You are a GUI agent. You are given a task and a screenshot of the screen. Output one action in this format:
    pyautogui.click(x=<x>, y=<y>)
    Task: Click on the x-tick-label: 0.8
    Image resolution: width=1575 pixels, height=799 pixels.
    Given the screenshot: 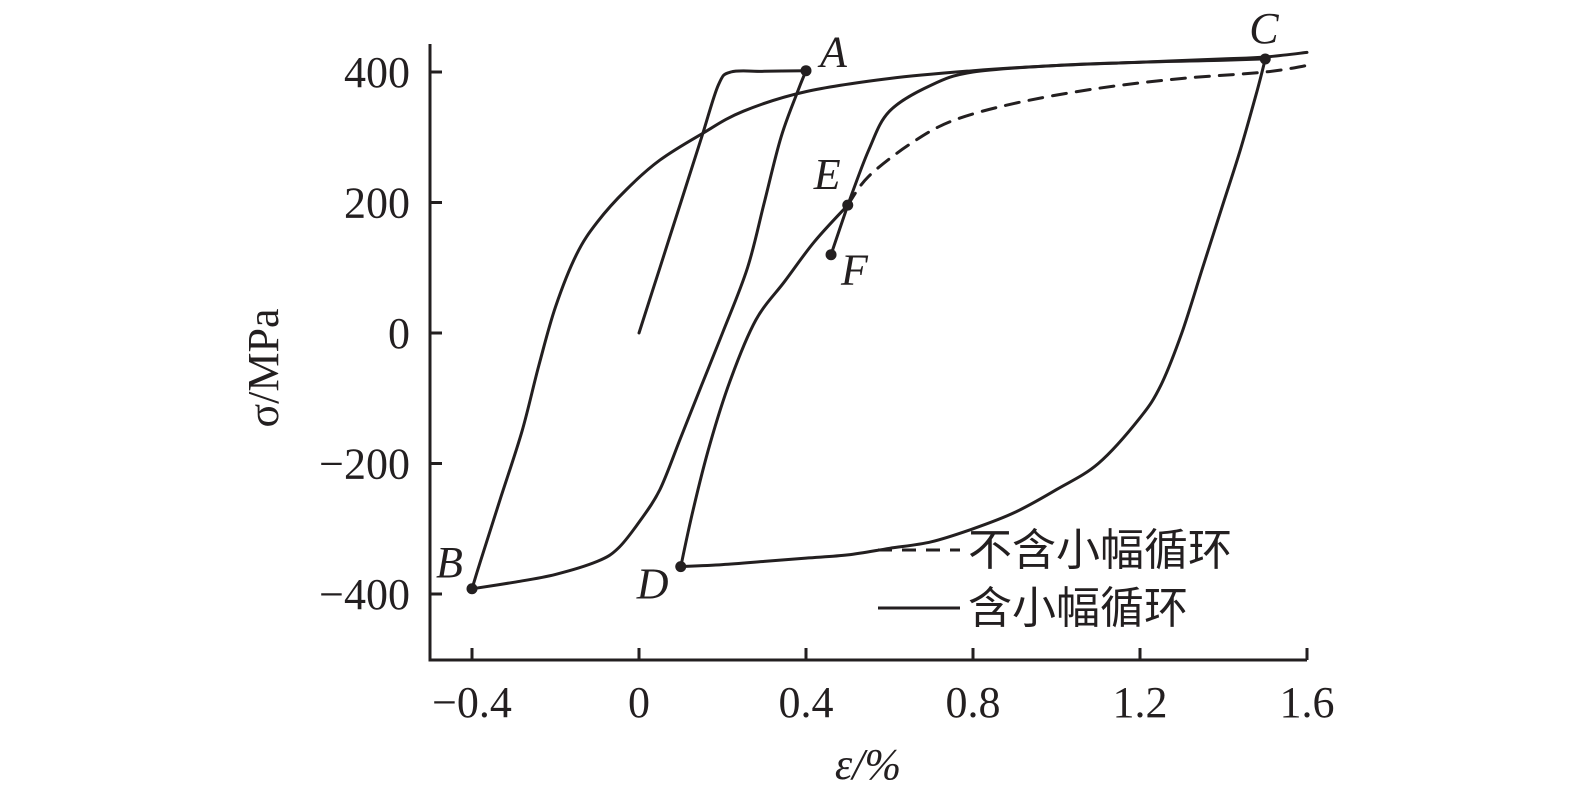 What is the action you would take?
    pyautogui.click(x=973, y=702)
    